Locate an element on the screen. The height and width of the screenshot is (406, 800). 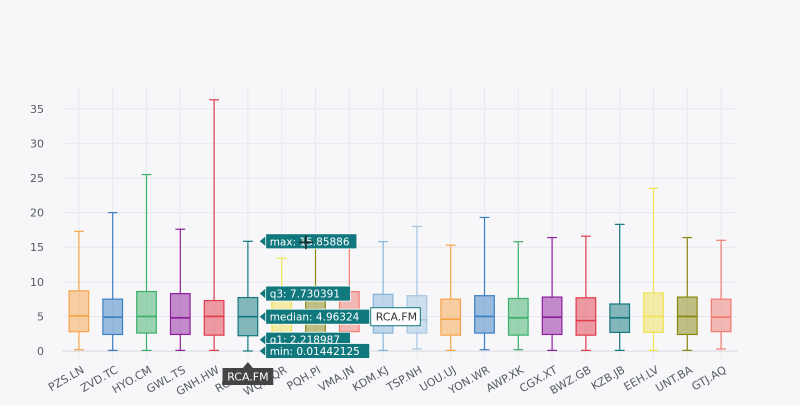
crosshair-cursor-icon is located at coordinates (305, 242).